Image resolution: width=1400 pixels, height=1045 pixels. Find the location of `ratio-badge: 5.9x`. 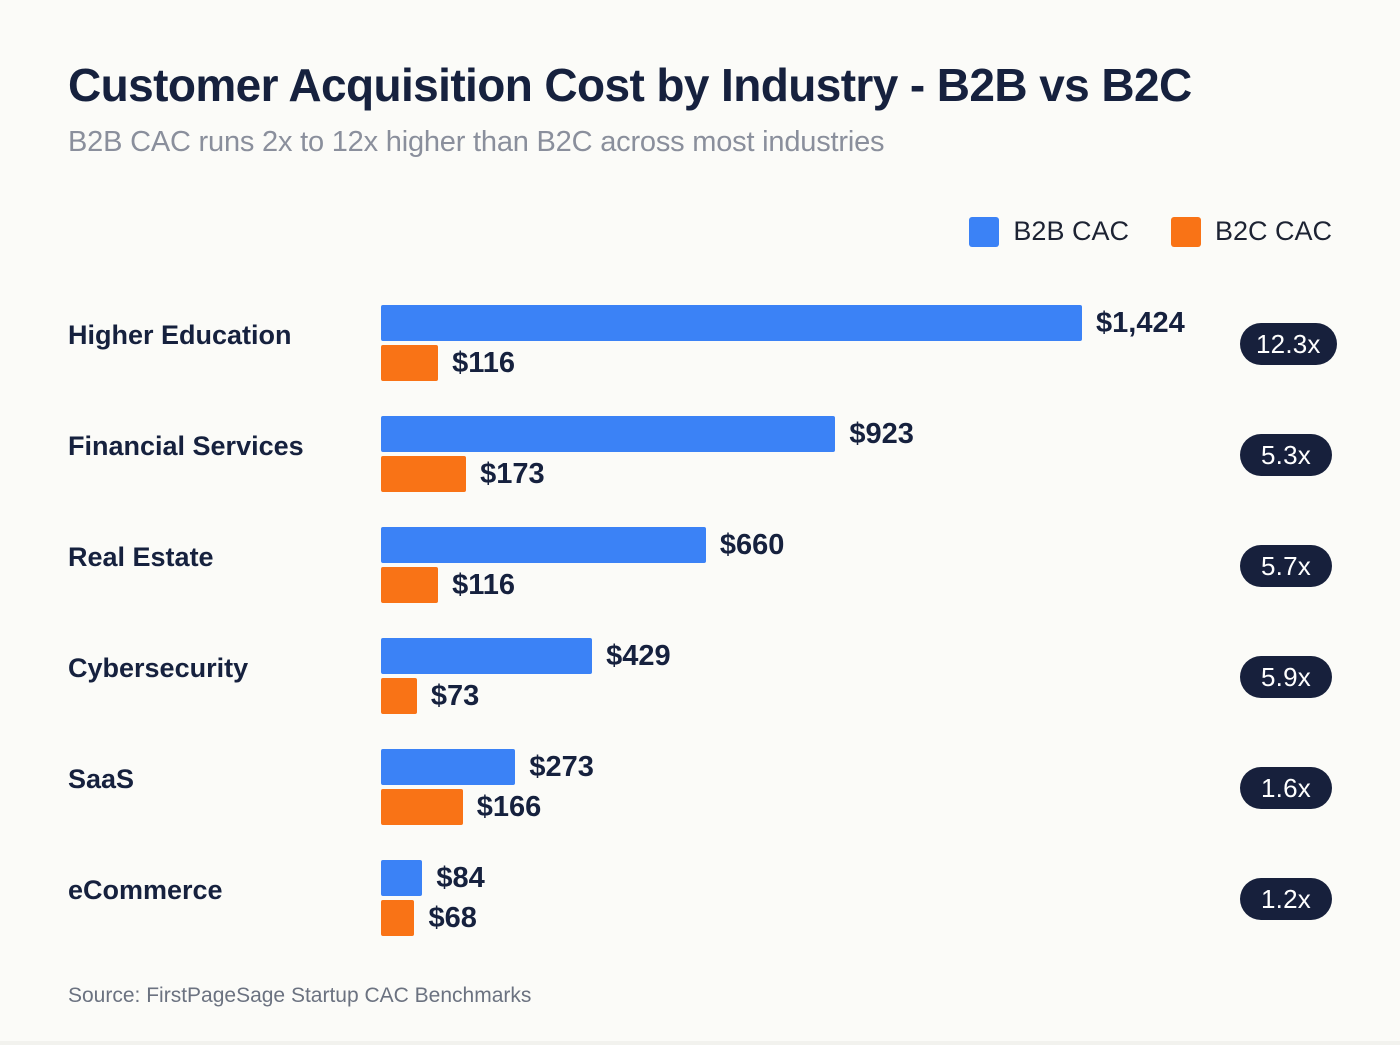

ratio-badge: 5.9x is located at coordinates (1286, 677).